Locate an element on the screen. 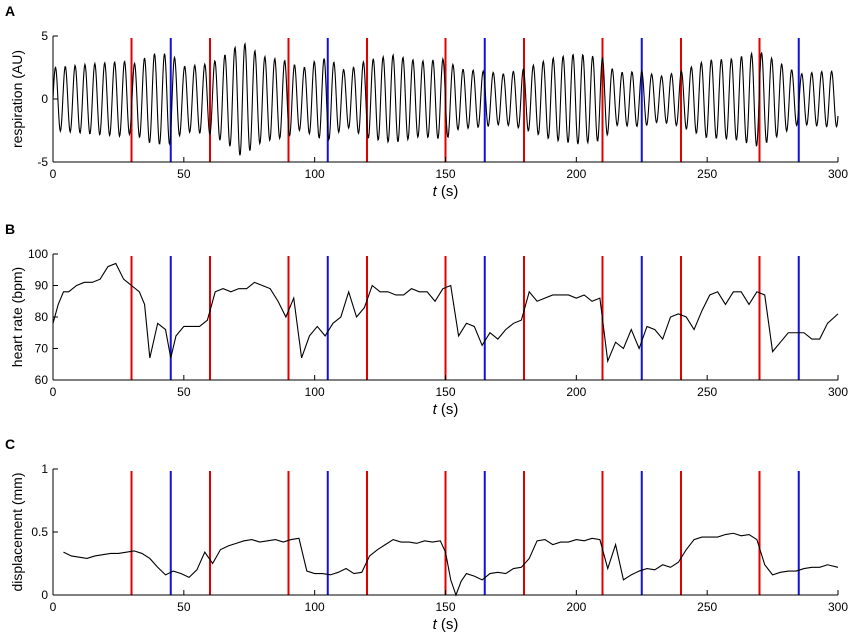  panel-b-x-tick-label-5: 250 is located at coordinates (707, 392).